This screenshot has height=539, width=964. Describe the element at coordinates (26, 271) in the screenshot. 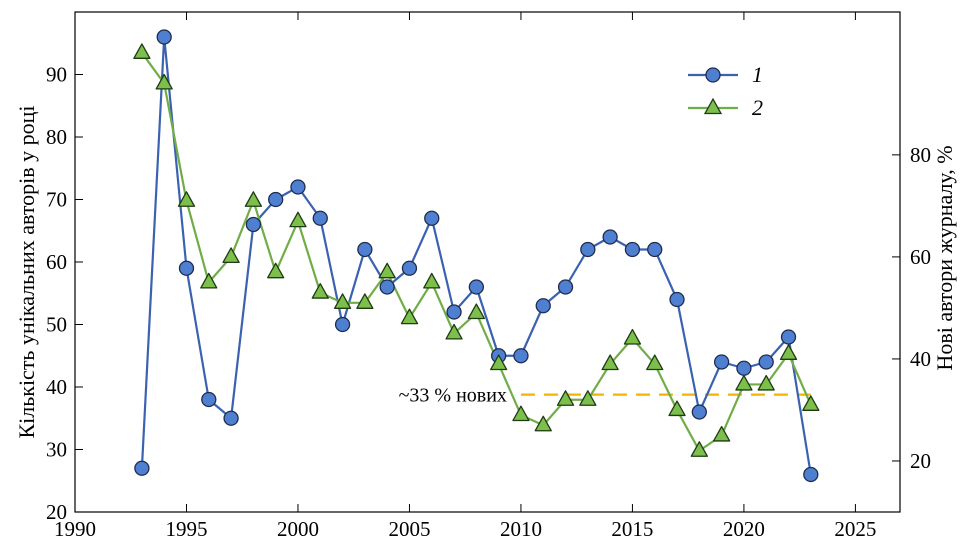

I see `y-axis-title: Кількість унікальних авторів у році` at that location.